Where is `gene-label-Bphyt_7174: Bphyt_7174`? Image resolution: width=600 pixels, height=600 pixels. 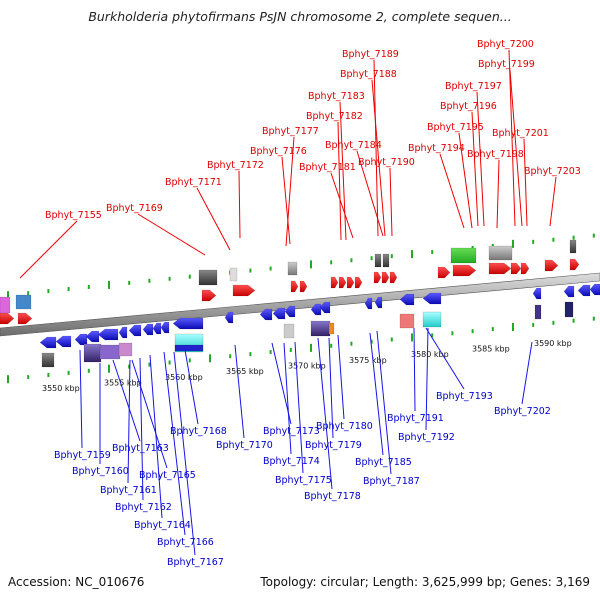
gene-label-Bphyt_7174: Bphyt_7174 is located at coordinates (291, 461).